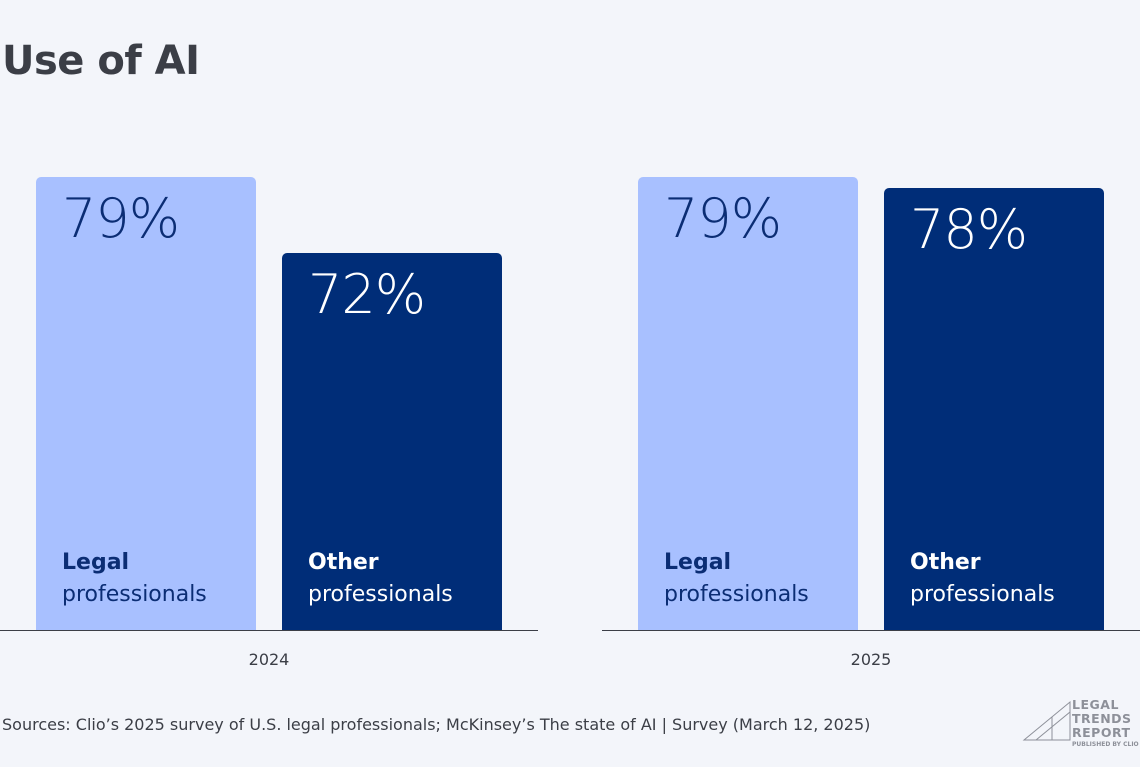 This screenshot has width=1140, height=767. Describe the element at coordinates (1046, 720) in the screenshot. I see `logo-triangle-icon` at that location.